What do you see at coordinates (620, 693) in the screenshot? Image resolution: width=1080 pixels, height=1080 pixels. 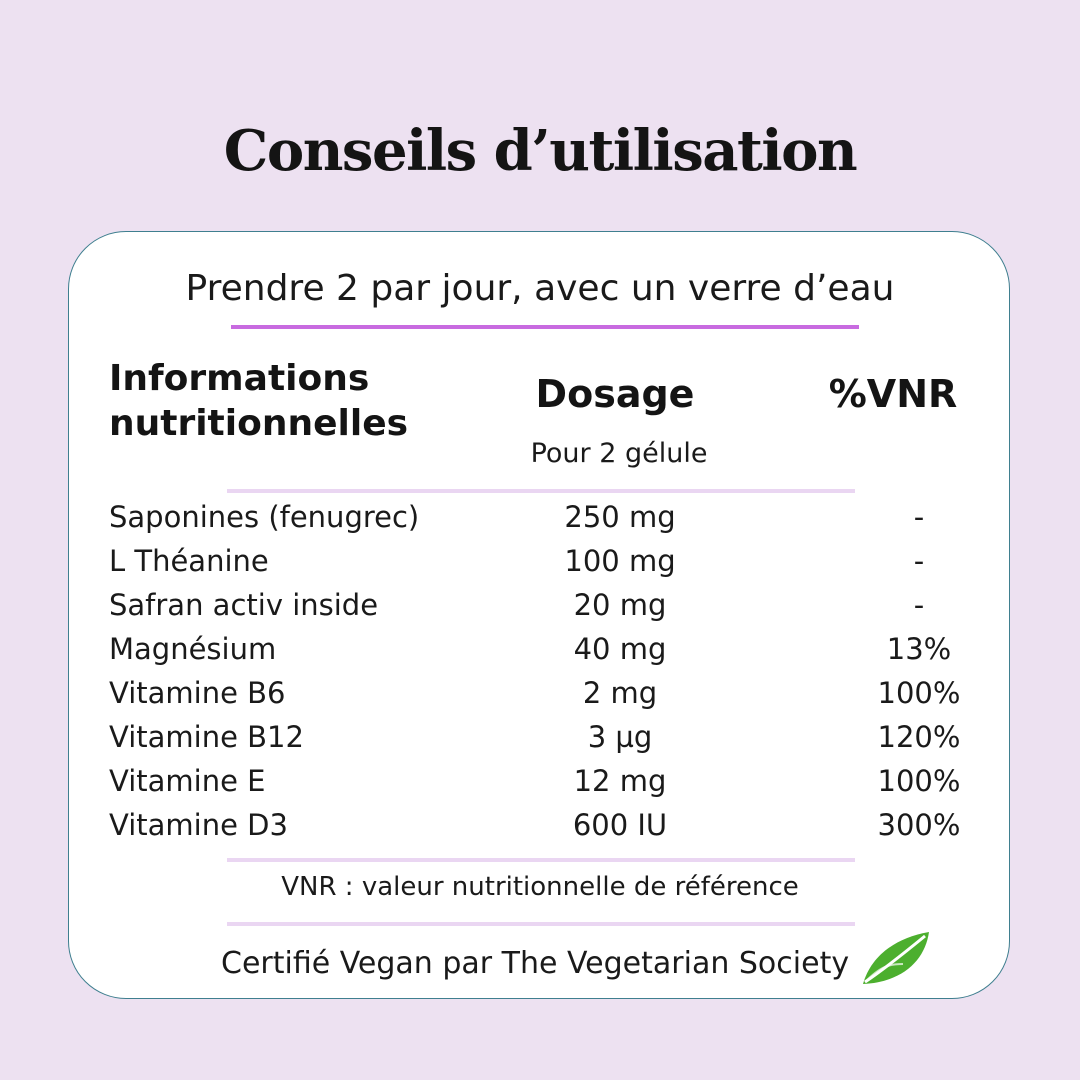 I see `nutrient-dosage: 2 mg` at bounding box center [620, 693].